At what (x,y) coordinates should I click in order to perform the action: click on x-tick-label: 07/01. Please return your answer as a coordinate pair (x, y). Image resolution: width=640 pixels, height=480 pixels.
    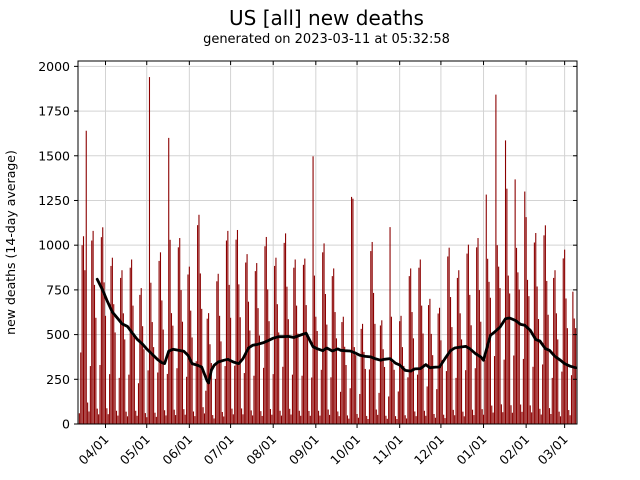
    Looking at the image, I should click on (219, 450).